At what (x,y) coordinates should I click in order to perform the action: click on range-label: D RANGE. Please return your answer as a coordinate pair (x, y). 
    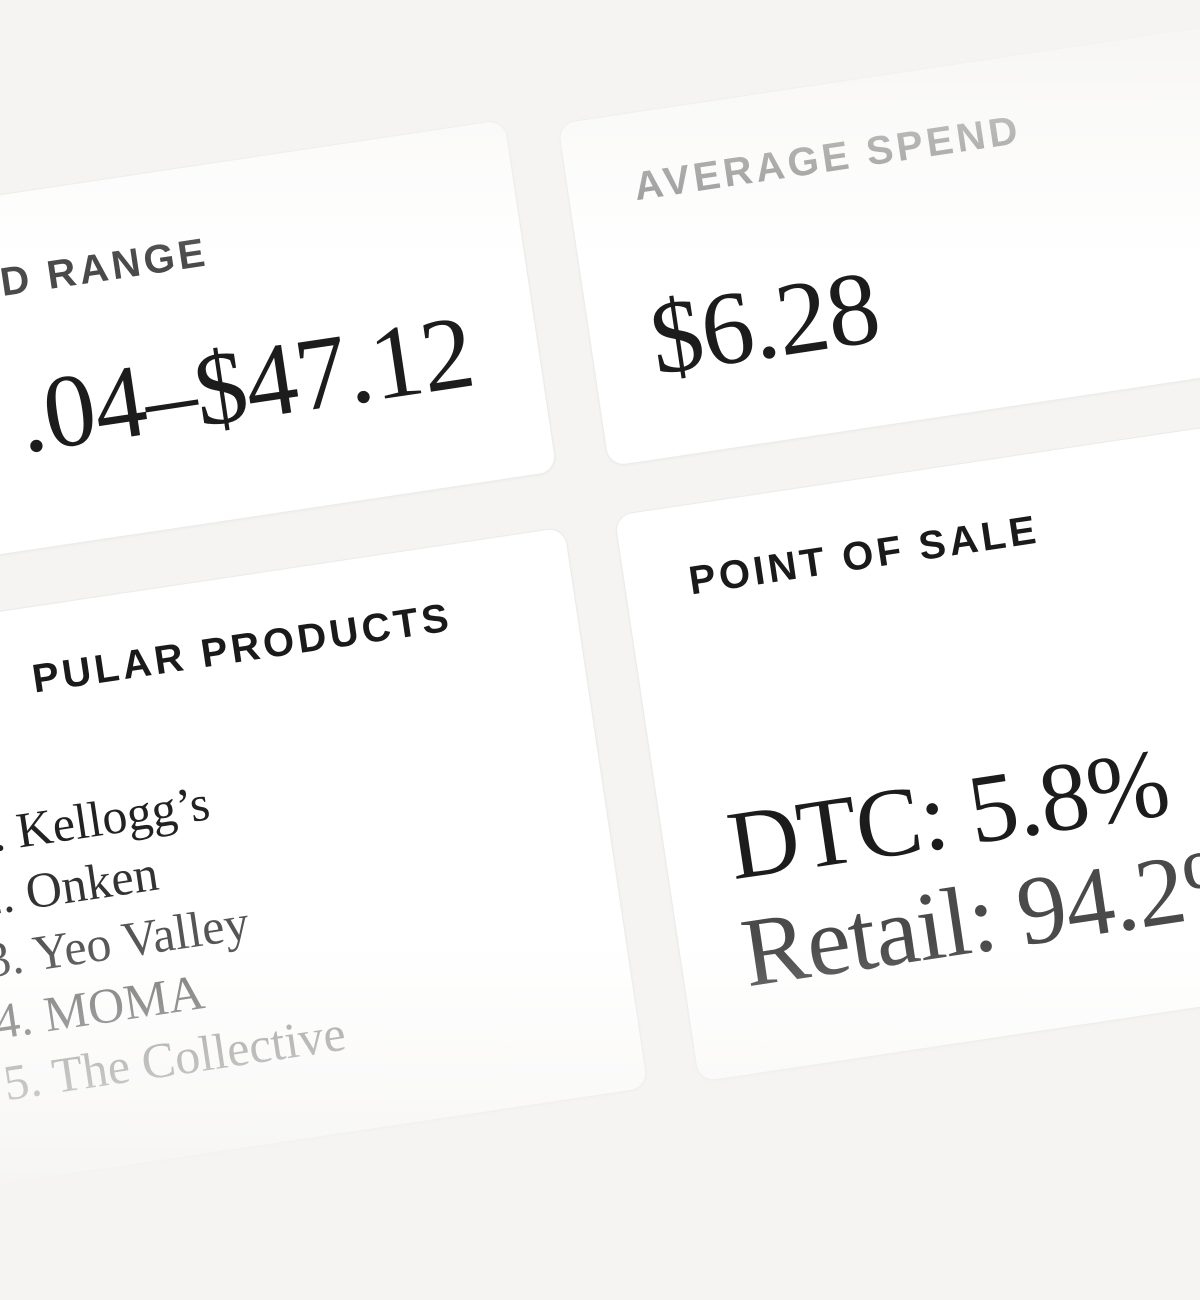
    Looking at the image, I should click on (106, 267).